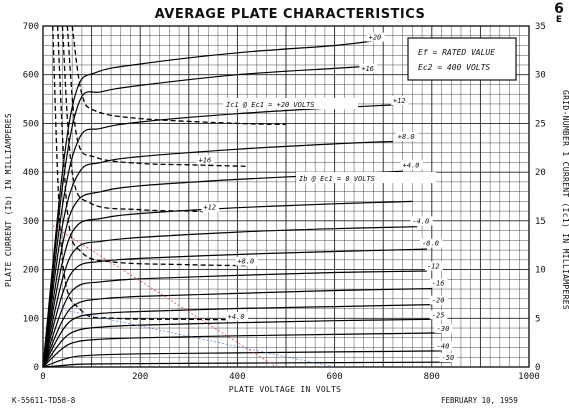  Describe the element at coordinates (462, 59) in the screenshot. I see `conditions-box: Ef = RATED VALUE Ec2 = 400 VOLTS` at that location.